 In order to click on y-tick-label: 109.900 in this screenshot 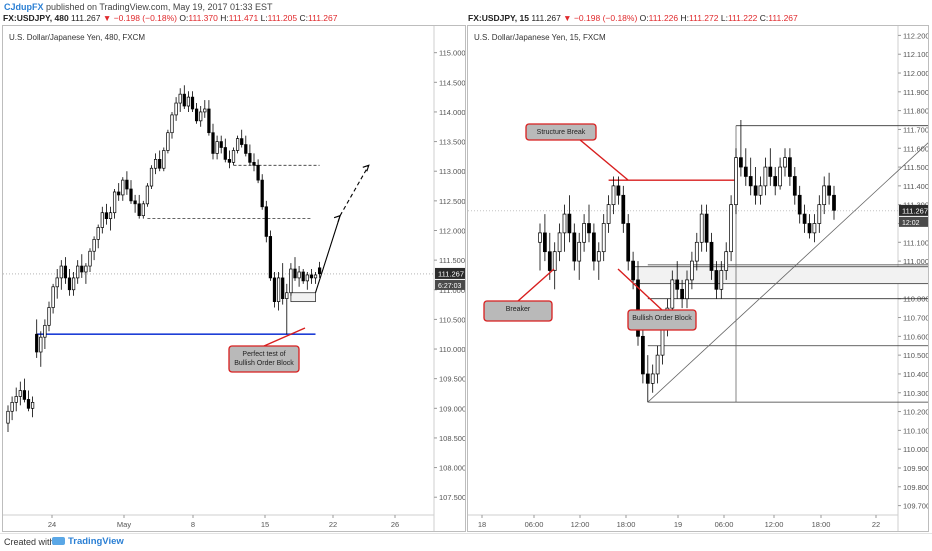, I will do `click(915, 468)`.